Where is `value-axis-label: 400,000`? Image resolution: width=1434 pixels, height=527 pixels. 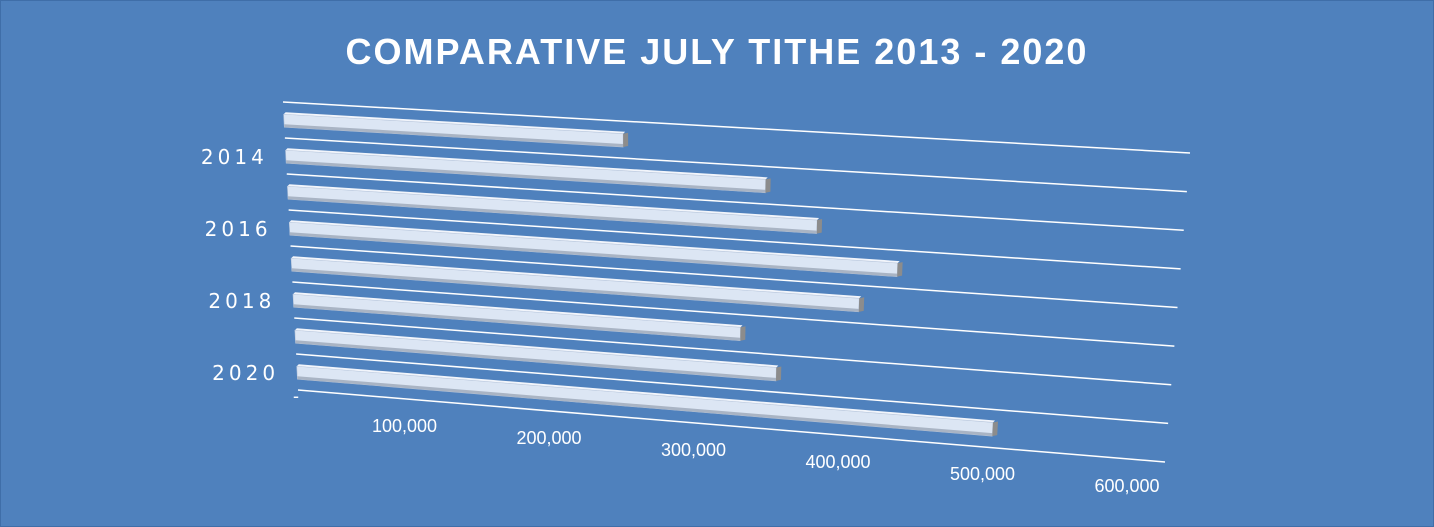 value-axis-label: 400,000 is located at coordinates (837, 462).